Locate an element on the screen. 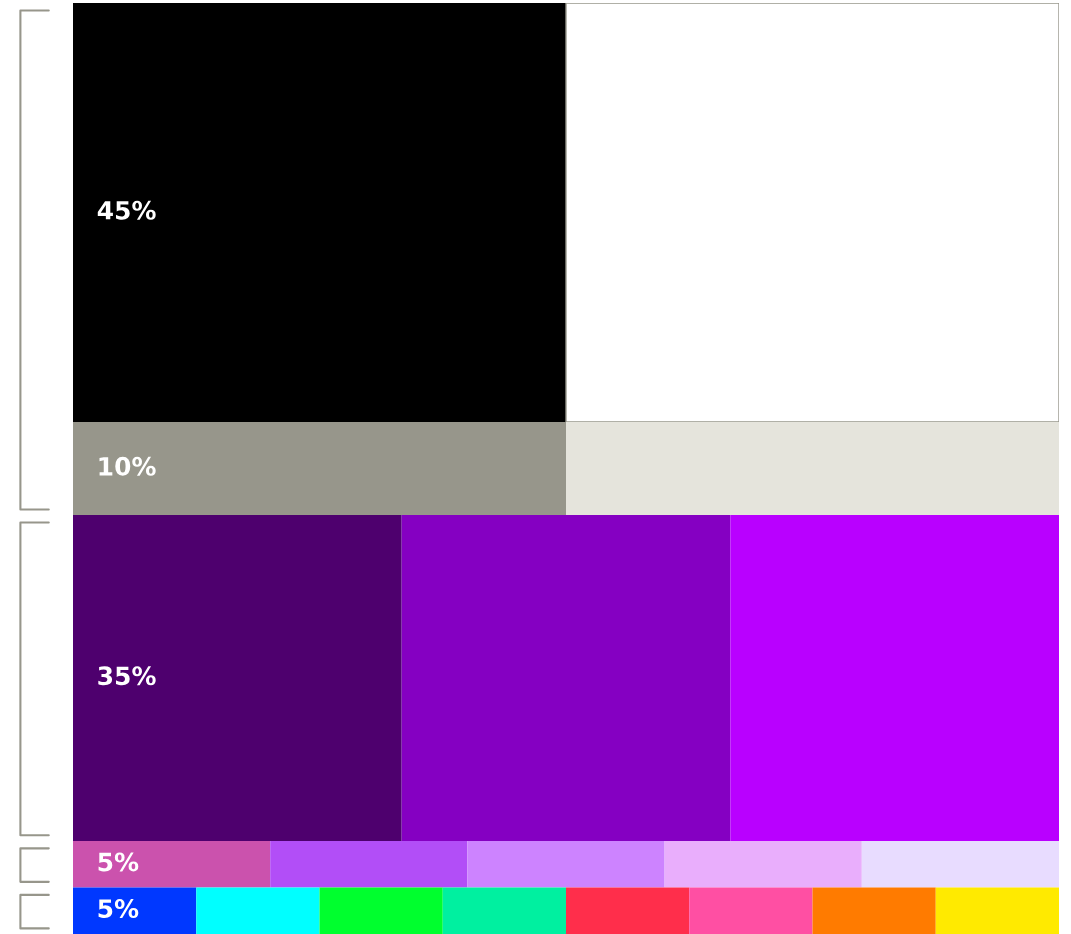 The height and width of the screenshot is (934, 1071). data-label: 35% is located at coordinates (127, 676).